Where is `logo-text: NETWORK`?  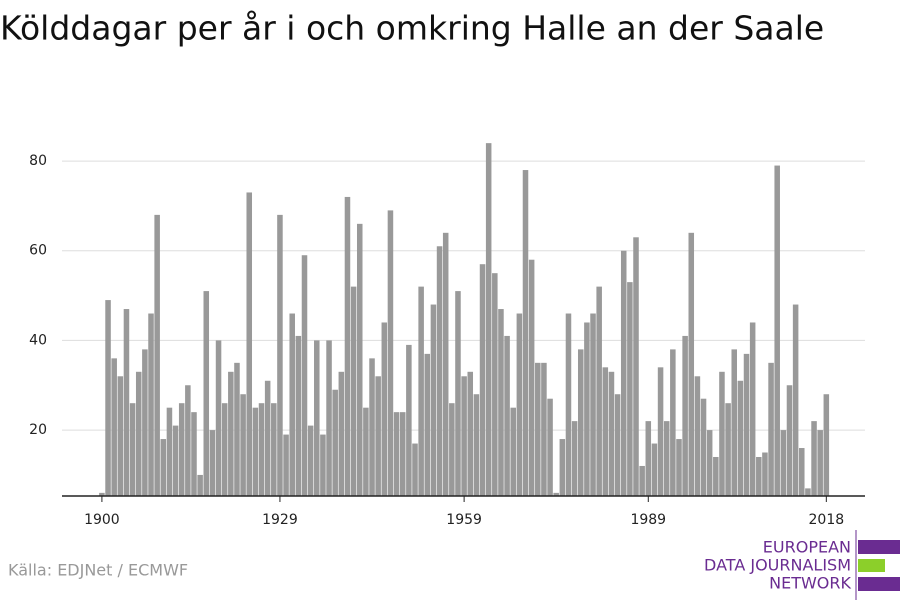
logo-text: NETWORK is located at coordinates (810, 583).